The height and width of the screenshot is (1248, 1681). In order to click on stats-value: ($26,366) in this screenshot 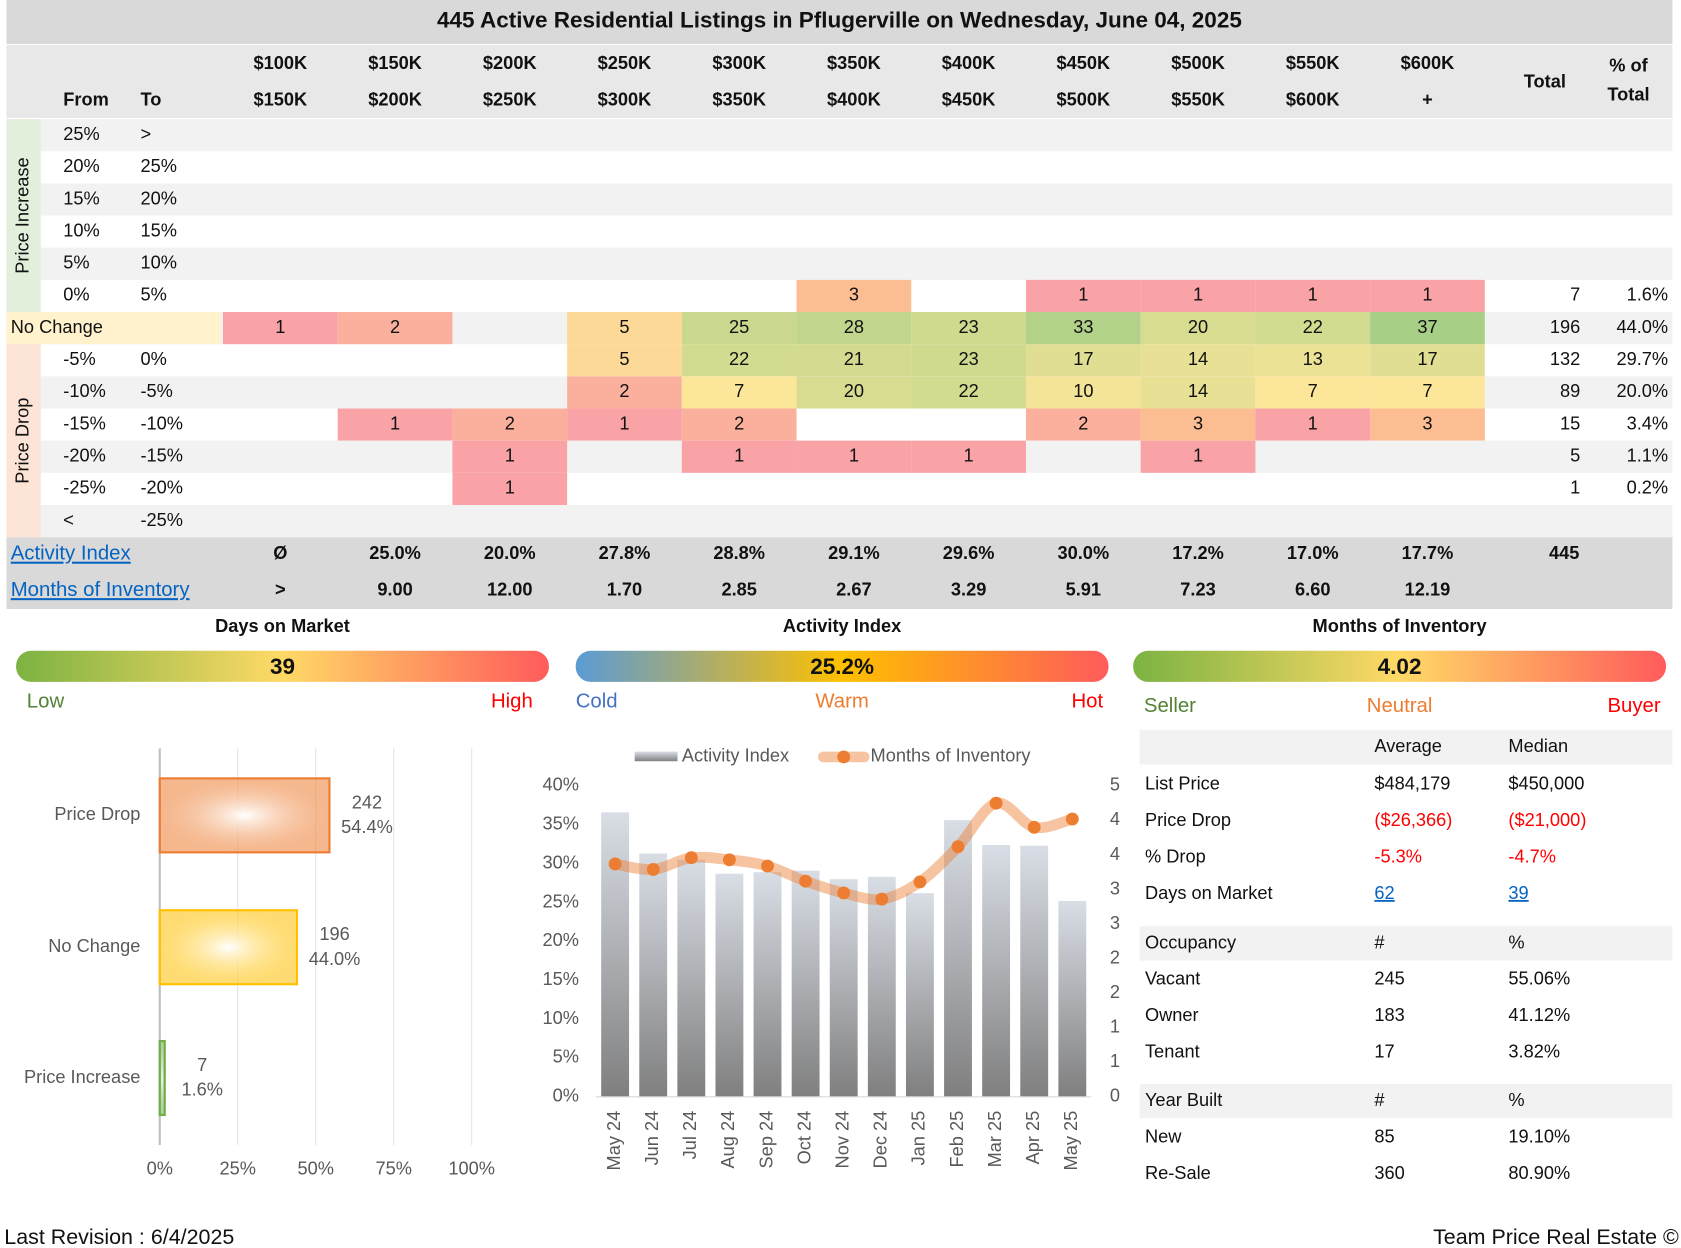, I will do `click(1413, 820)`.